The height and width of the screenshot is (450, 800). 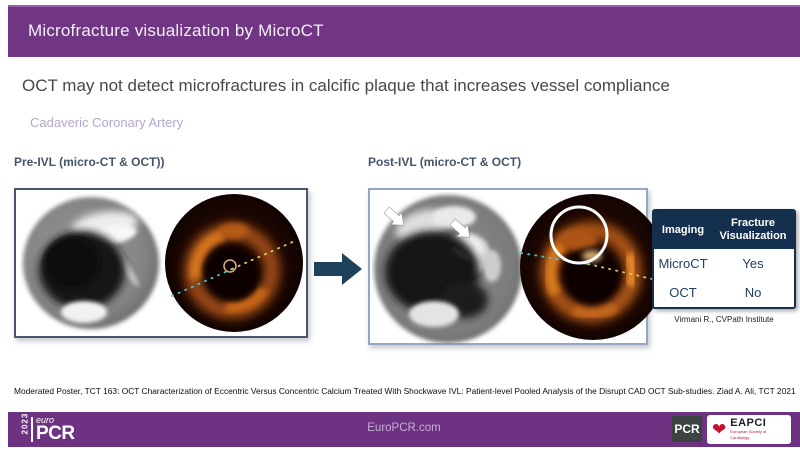 What do you see at coordinates (683, 293) in the screenshot?
I see `cell-modality: OCT` at bounding box center [683, 293].